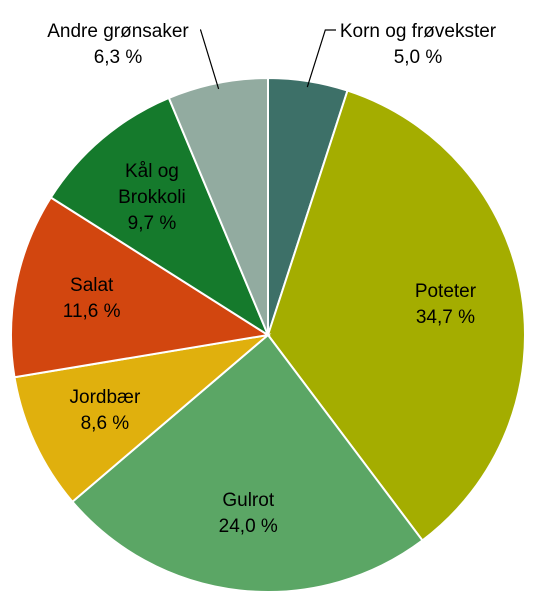  What do you see at coordinates (92, 299) in the screenshot?
I see `slice-label: Salat 11,6 %` at bounding box center [92, 299].